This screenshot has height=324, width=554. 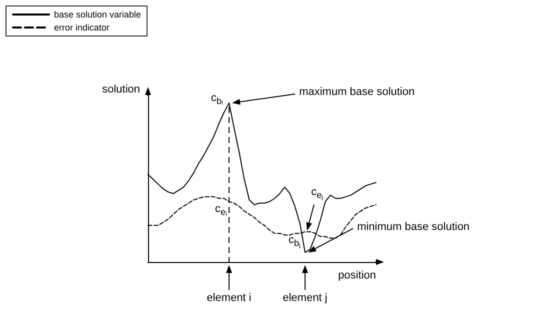 What do you see at coordinates (305, 298) in the screenshot?
I see `text: element j` at bounding box center [305, 298].